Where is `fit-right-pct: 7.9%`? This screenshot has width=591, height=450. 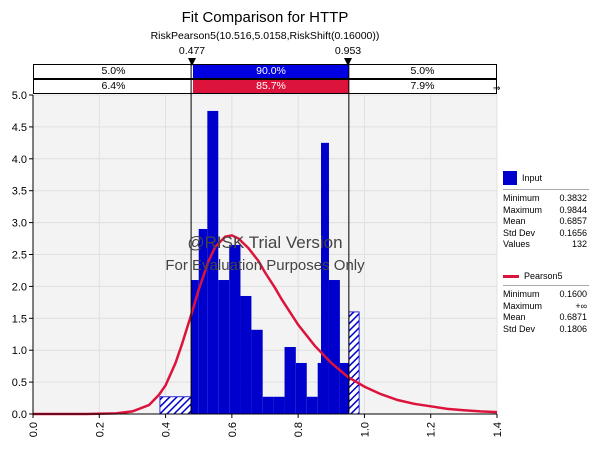 fit-right-pct: 7.9% is located at coordinates (422, 86).